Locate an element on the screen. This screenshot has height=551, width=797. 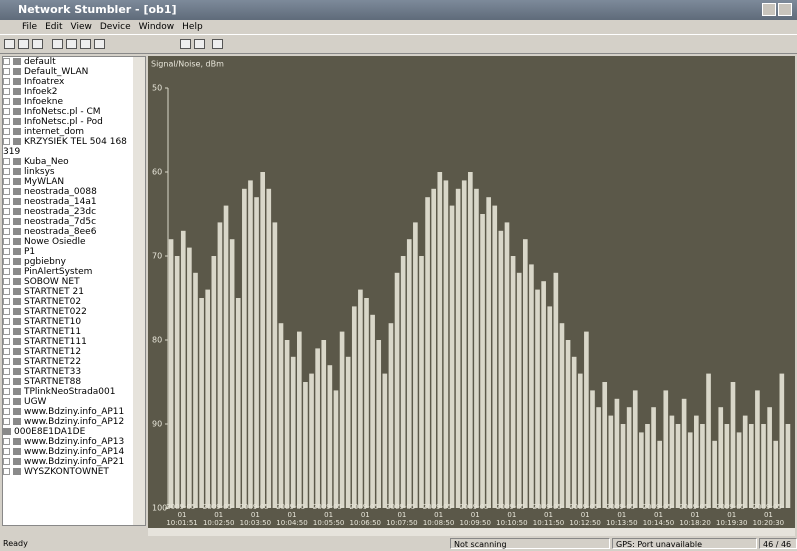
tree-item: P1 is located at coordinates (74, 252).